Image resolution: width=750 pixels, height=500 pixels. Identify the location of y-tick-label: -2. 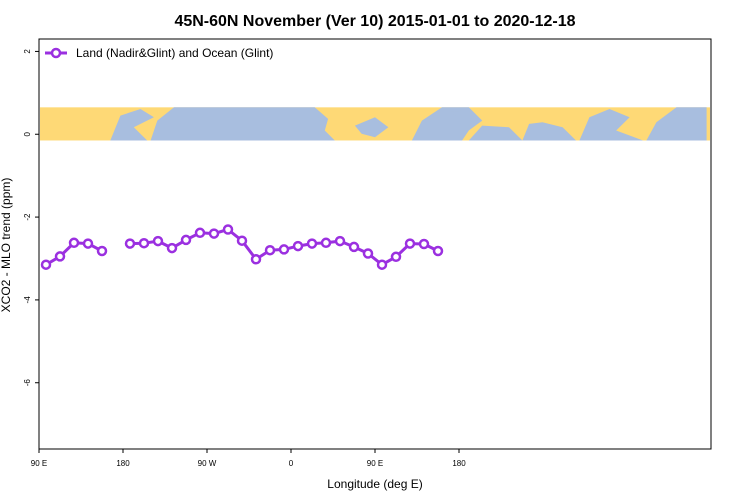
(27, 217).